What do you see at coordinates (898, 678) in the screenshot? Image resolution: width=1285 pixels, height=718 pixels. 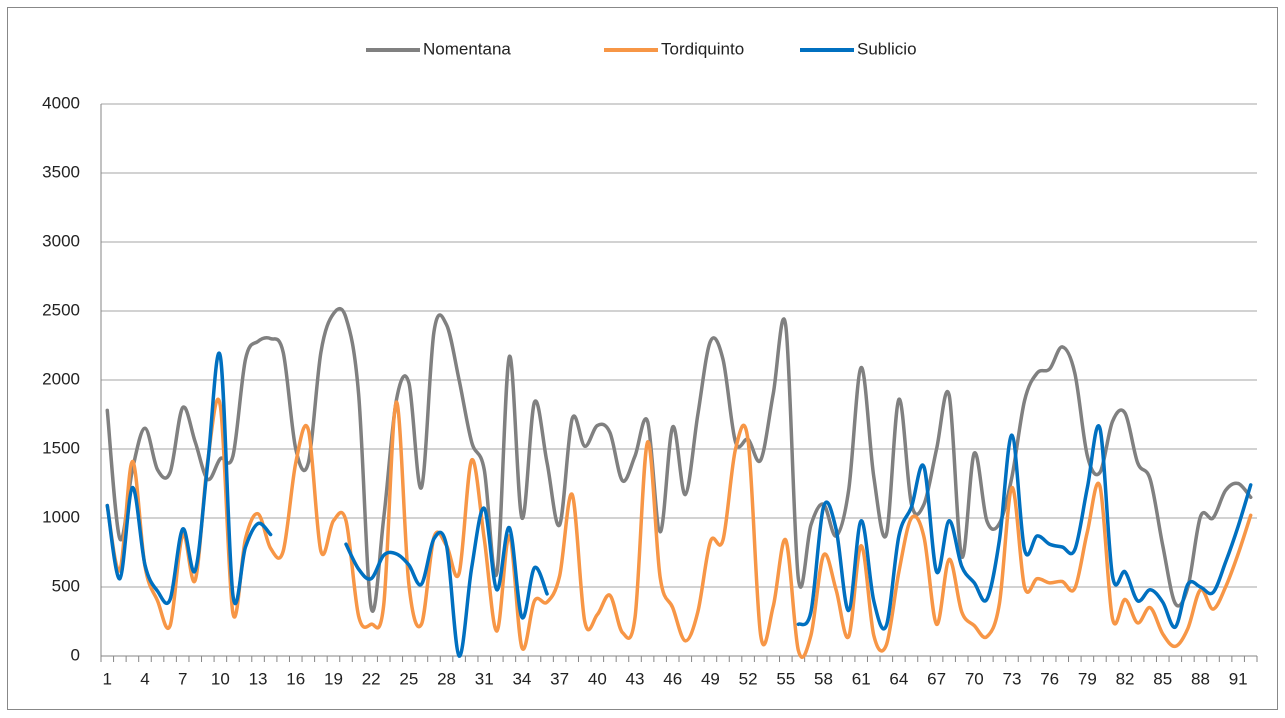 I see `x-tick-label: 64` at bounding box center [898, 678].